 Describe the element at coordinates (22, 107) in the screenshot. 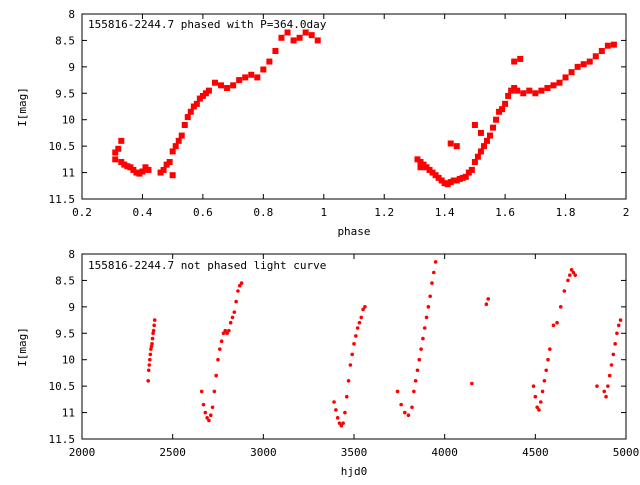

I see `phased-y-axis-label: I[mag]` at that location.